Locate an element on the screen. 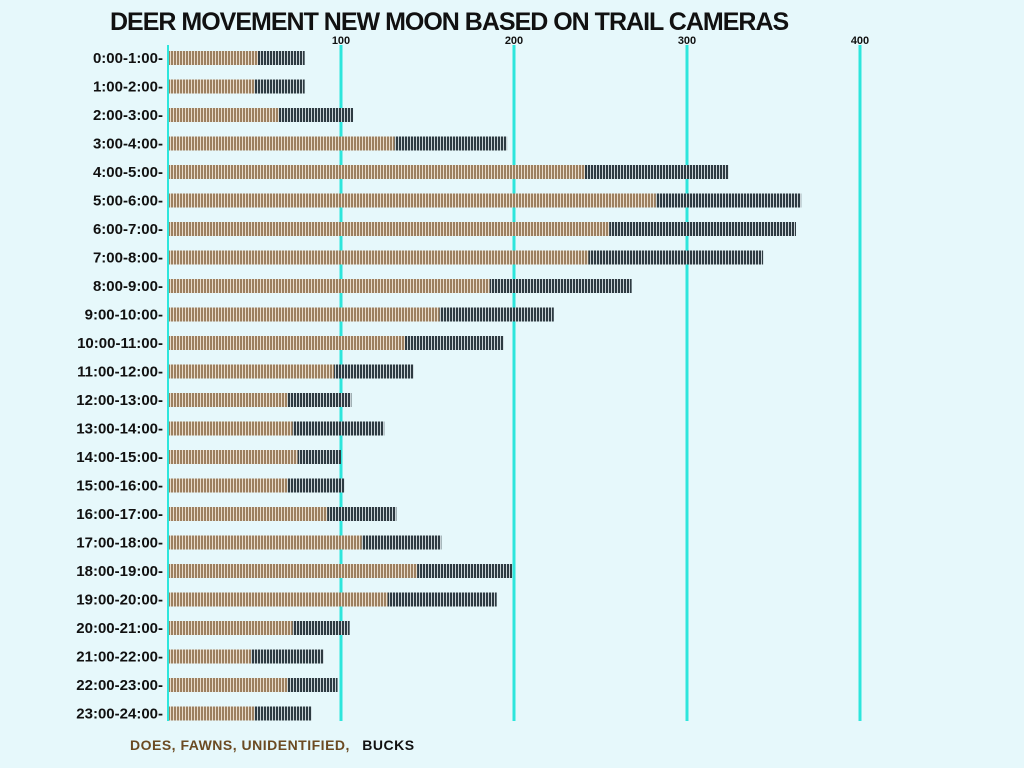 The image size is (1024, 768). category-label: 10:00-11:00- is located at coordinates (120, 343).